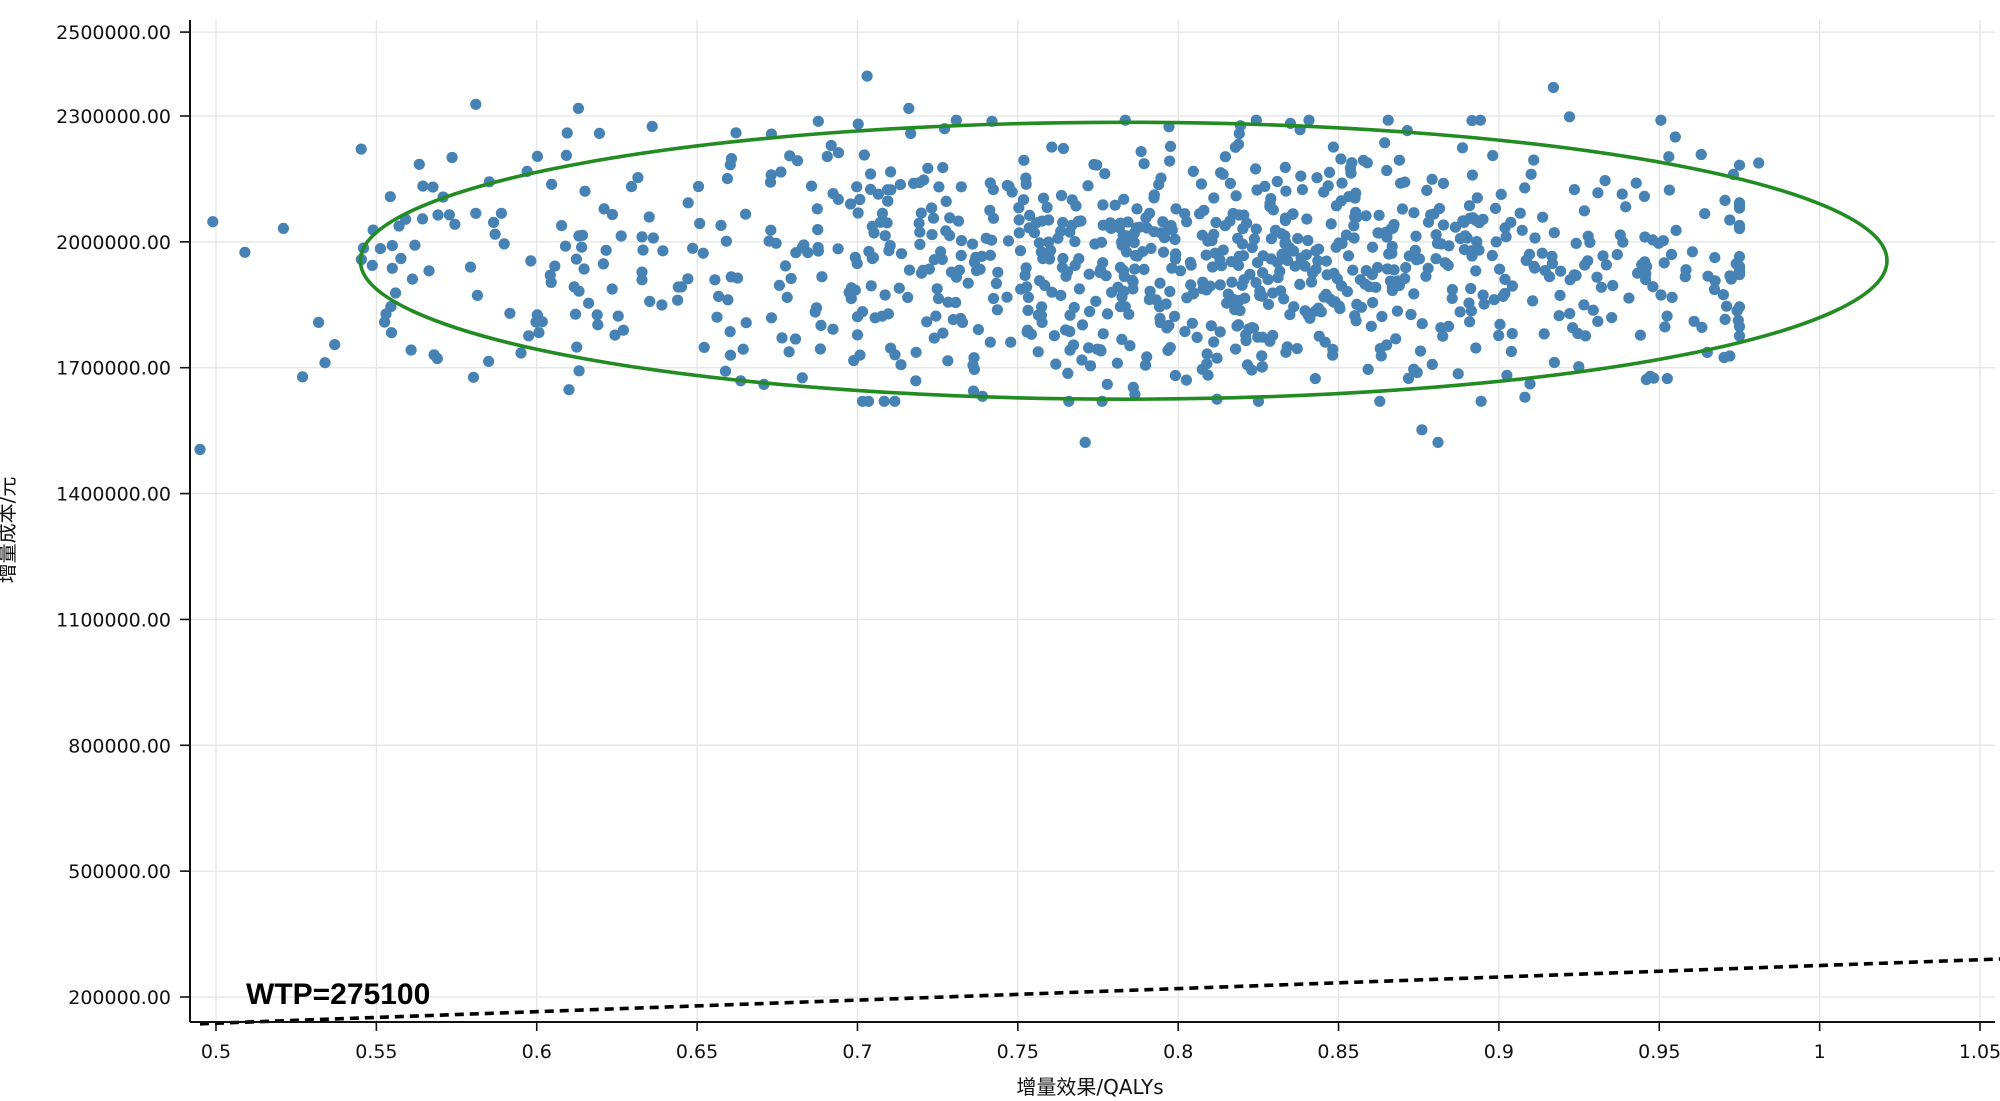 The image size is (2000, 1101). What do you see at coordinates (216, 1052) in the screenshot?
I see `x-tick-label: 0.5` at bounding box center [216, 1052].